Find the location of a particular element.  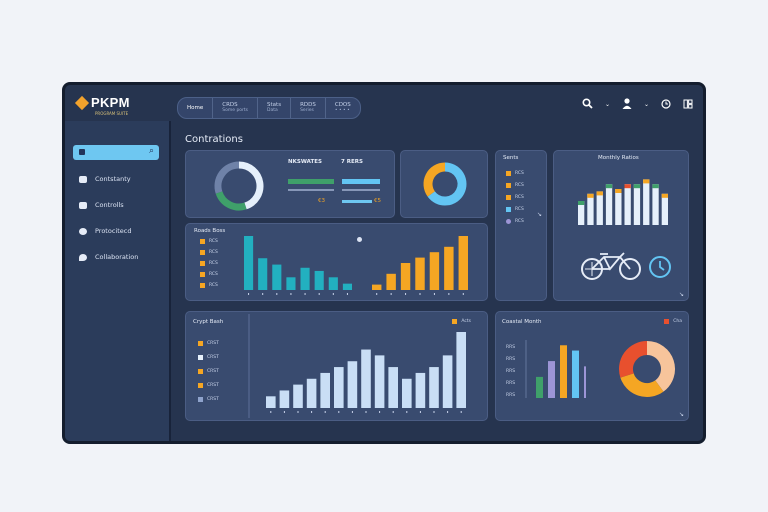

panel-title: Roads Boss is located at coordinates (210, 231).